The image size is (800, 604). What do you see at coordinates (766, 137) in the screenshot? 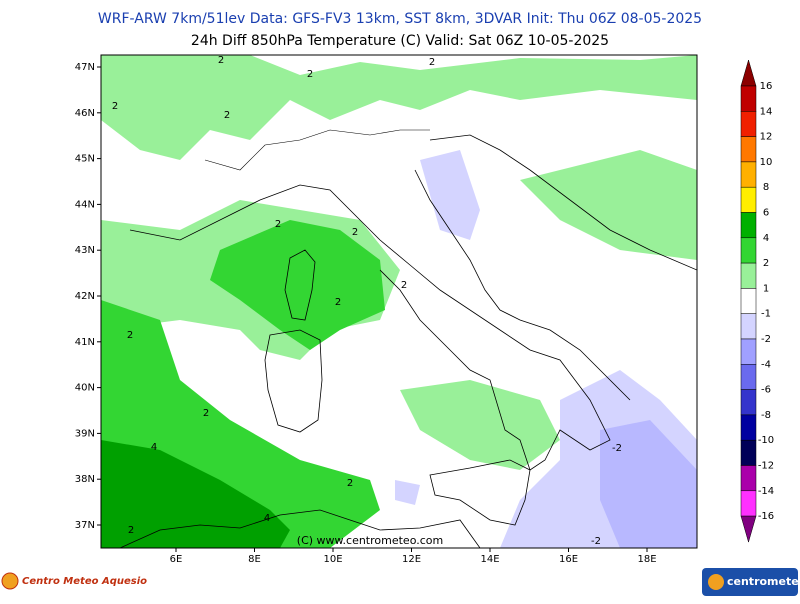
I see `colorbar-label: 12` at bounding box center [766, 137].